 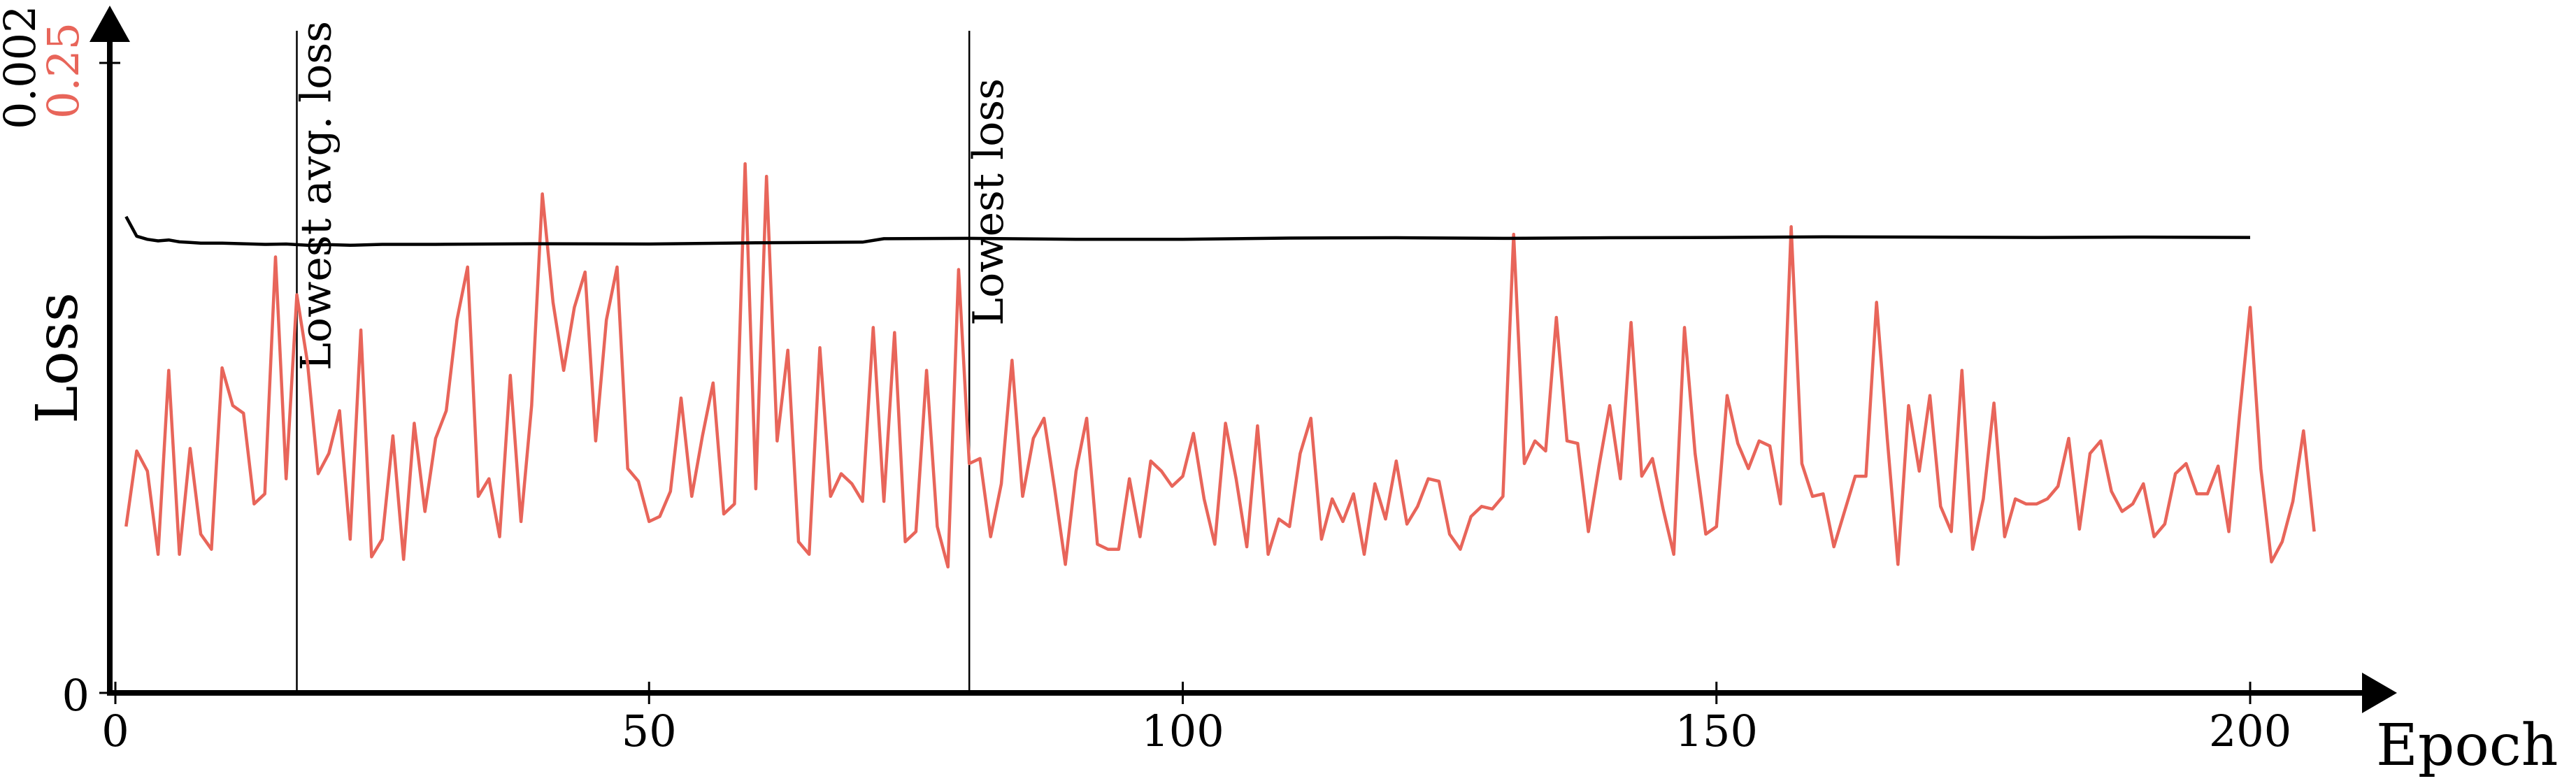 What do you see at coordinates (1187, 232) in the screenshot?
I see `avg-loss-series-line` at bounding box center [1187, 232].